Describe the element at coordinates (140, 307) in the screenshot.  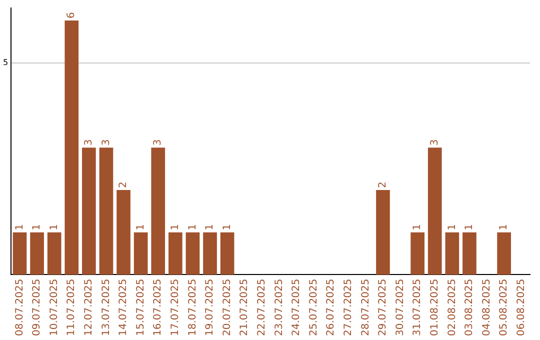
I see `x-tick-label: 15.07.2025` at that location.